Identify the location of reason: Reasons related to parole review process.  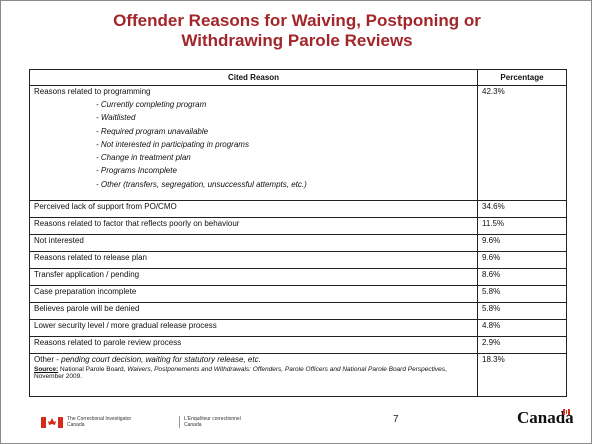
(253, 345).